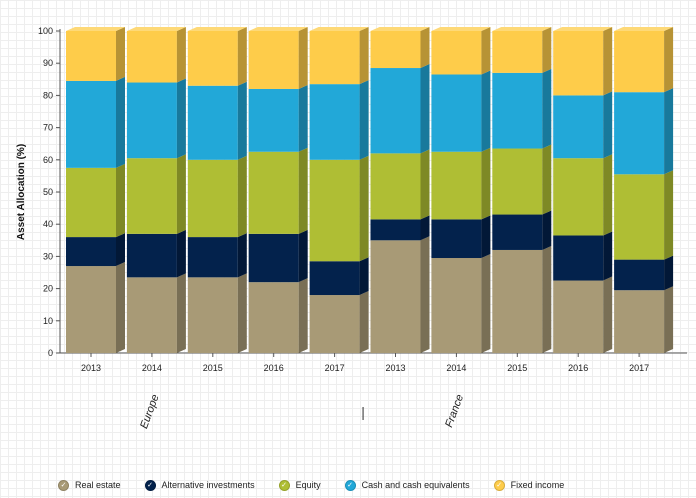 This screenshot has height=498, width=696. I want to click on legend-item-alternative-investments: ✓ Alternative investments, so click(199, 485).